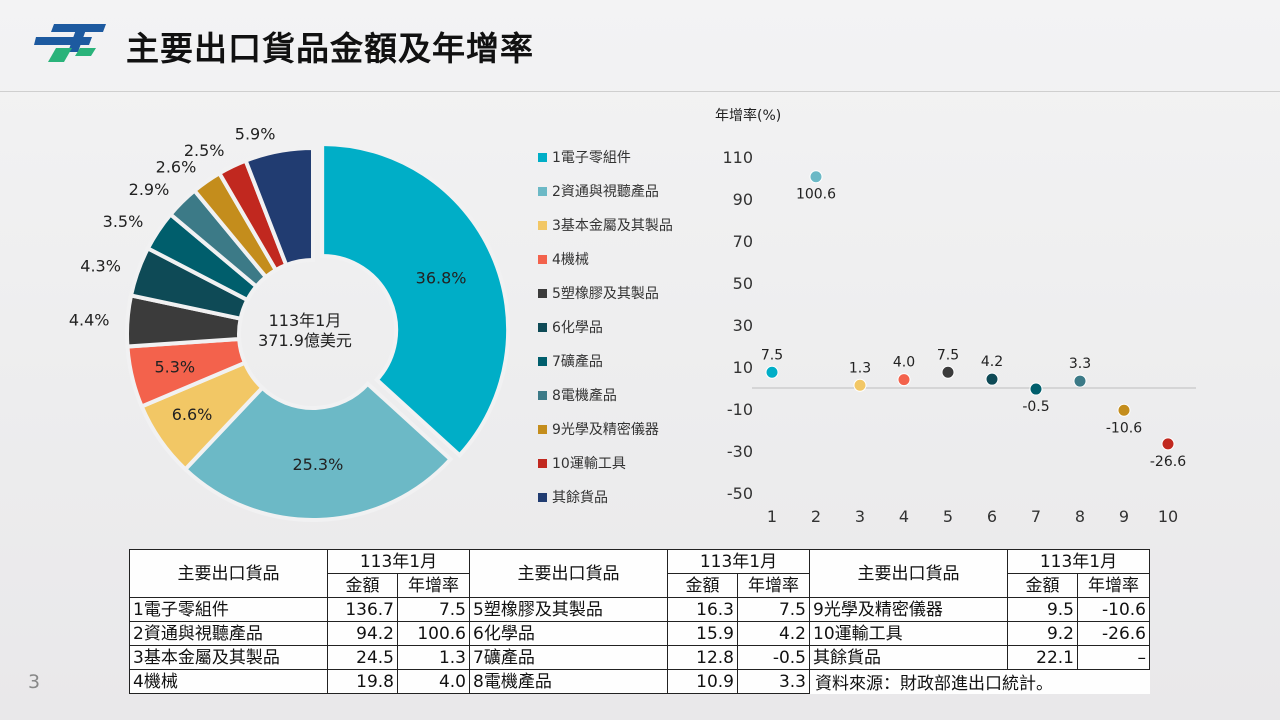 The image size is (1280, 720). Describe the element at coordinates (605, 430) in the screenshot. I see `legend-label: 9光學及精密儀器` at that location.